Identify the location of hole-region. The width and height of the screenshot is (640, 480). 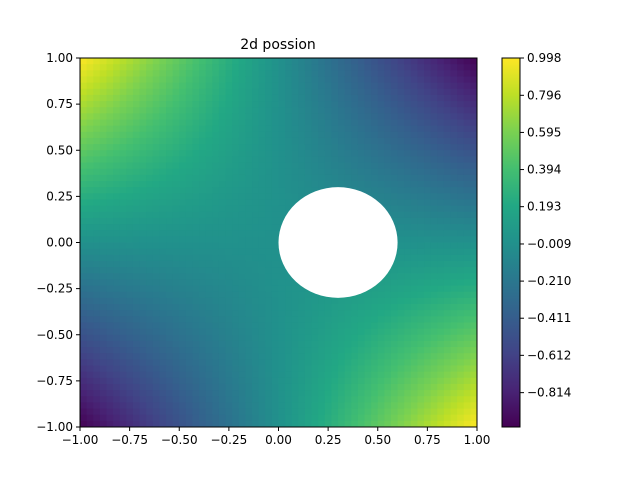
(338, 242).